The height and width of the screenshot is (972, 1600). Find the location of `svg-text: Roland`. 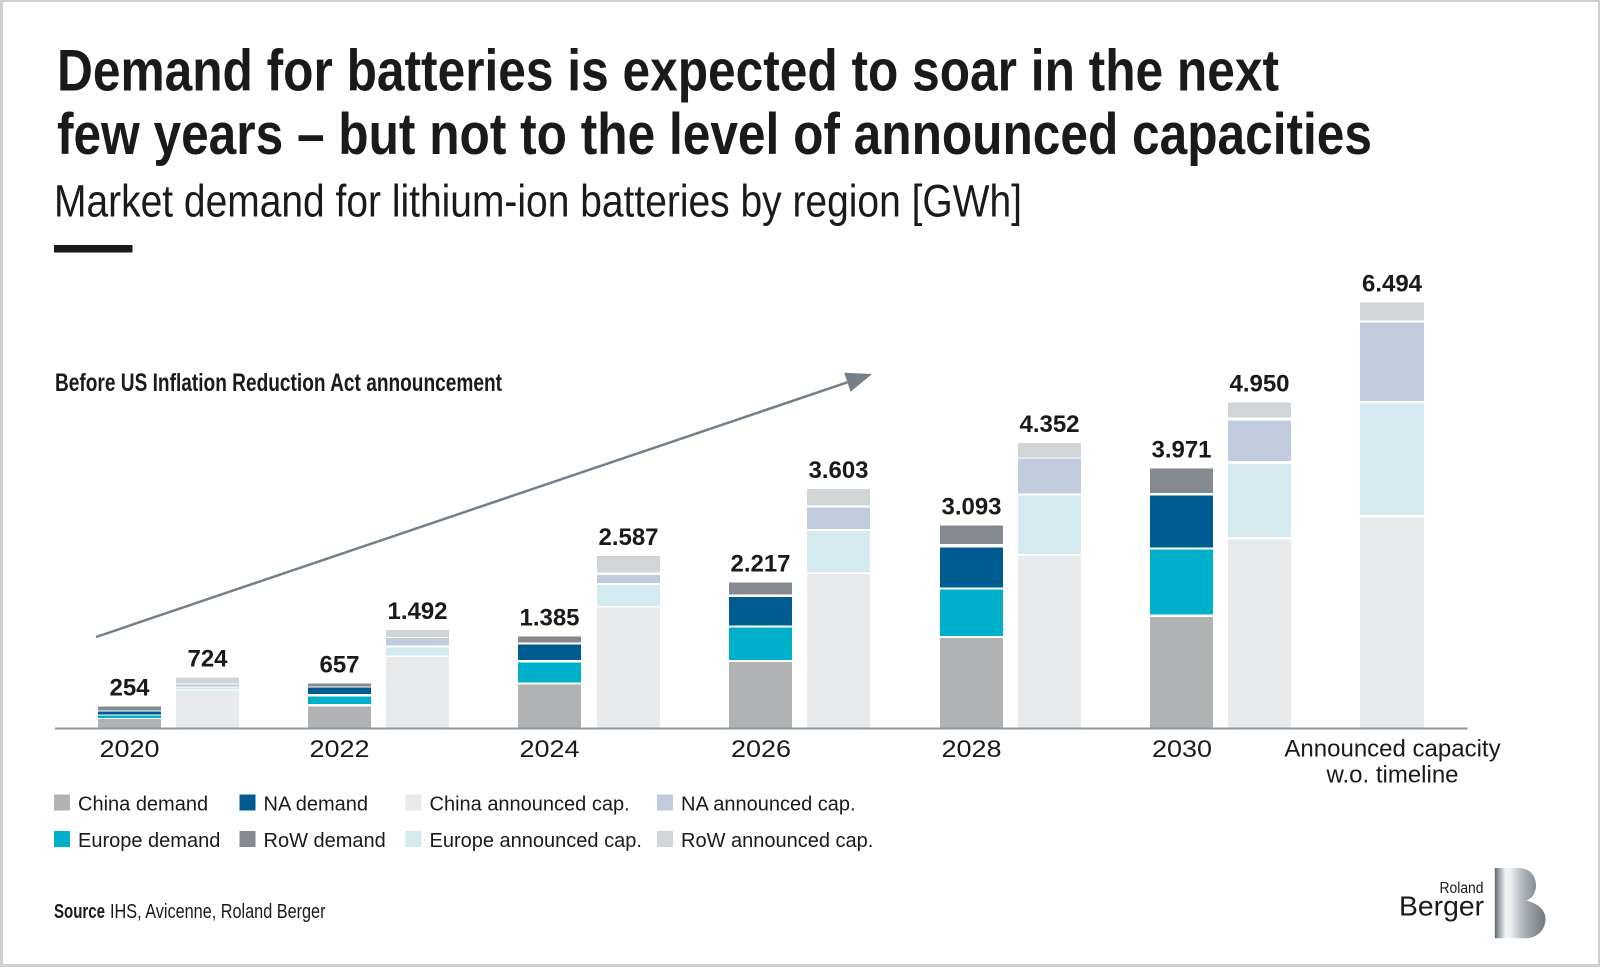

svg-text: Roland is located at coordinates (1462, 888).